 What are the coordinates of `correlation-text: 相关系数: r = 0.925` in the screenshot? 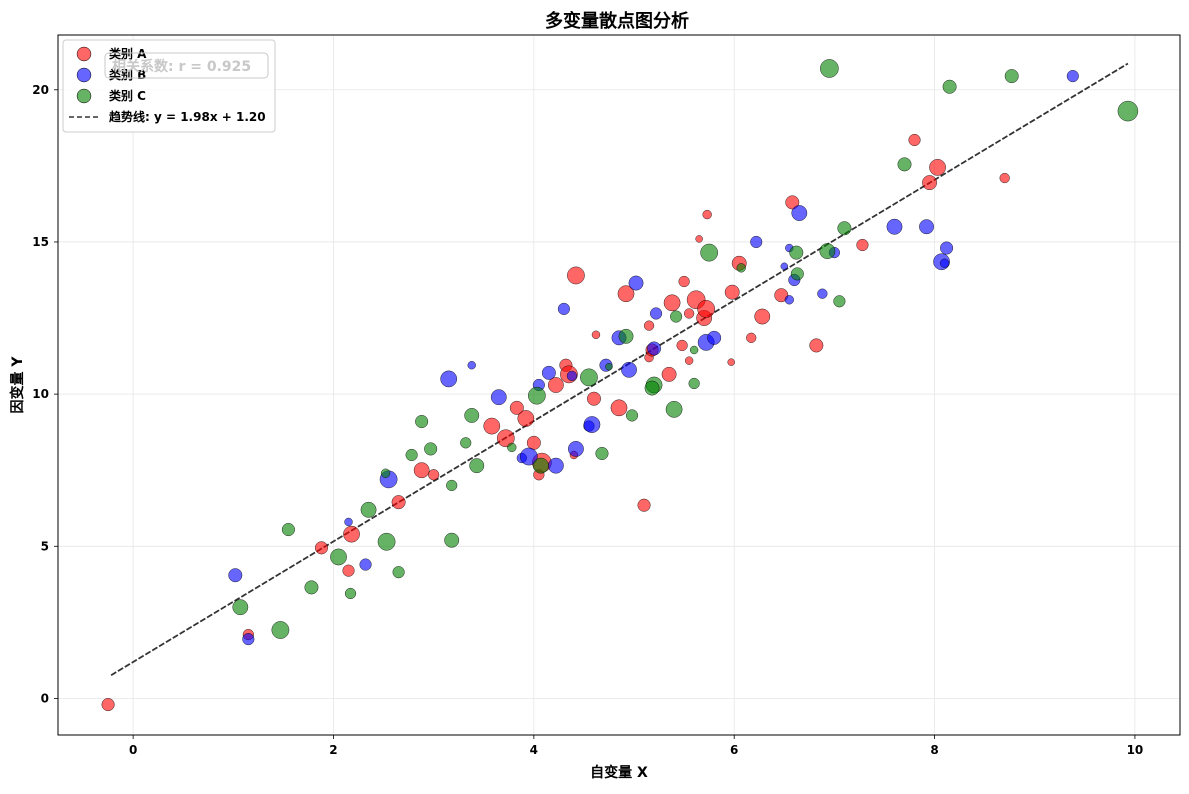 It's located at (181, 66).